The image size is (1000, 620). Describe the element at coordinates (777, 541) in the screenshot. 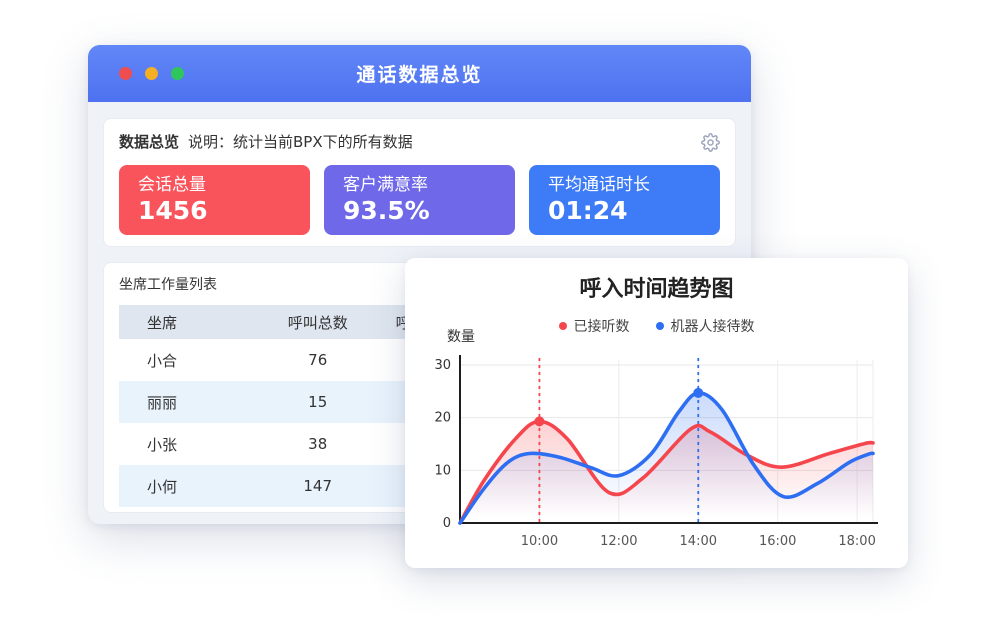

I see `x-tick-label: 16:00` at that location.